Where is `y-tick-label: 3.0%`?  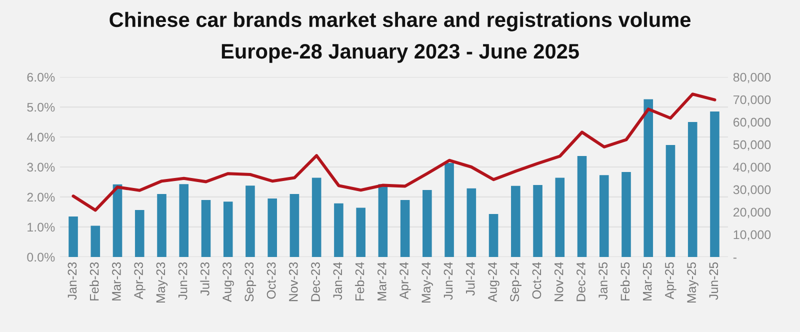
y-tick-label: 3.0% is located at coordinates (41, 167).